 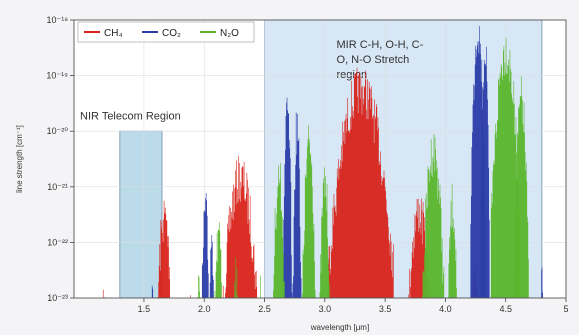 What do you see at coordinates (141, 214) in the screenshot?
I see `region-box` at bounding box center [141, 214].